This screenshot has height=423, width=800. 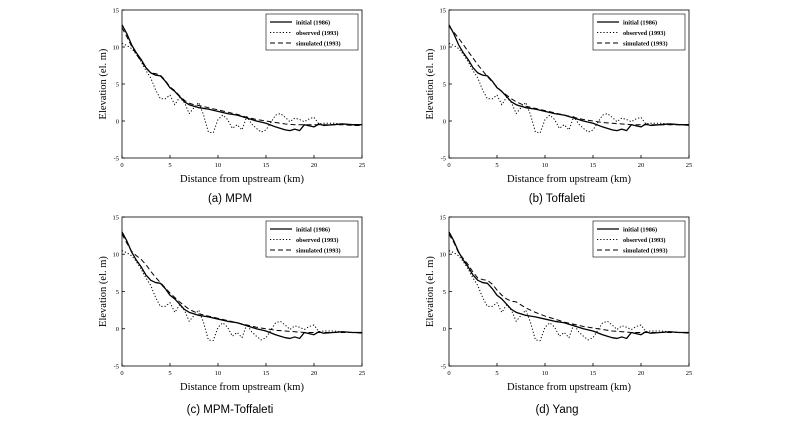 I want to click on panel-d-xtick-label: 10, so click(x=545, y=373).